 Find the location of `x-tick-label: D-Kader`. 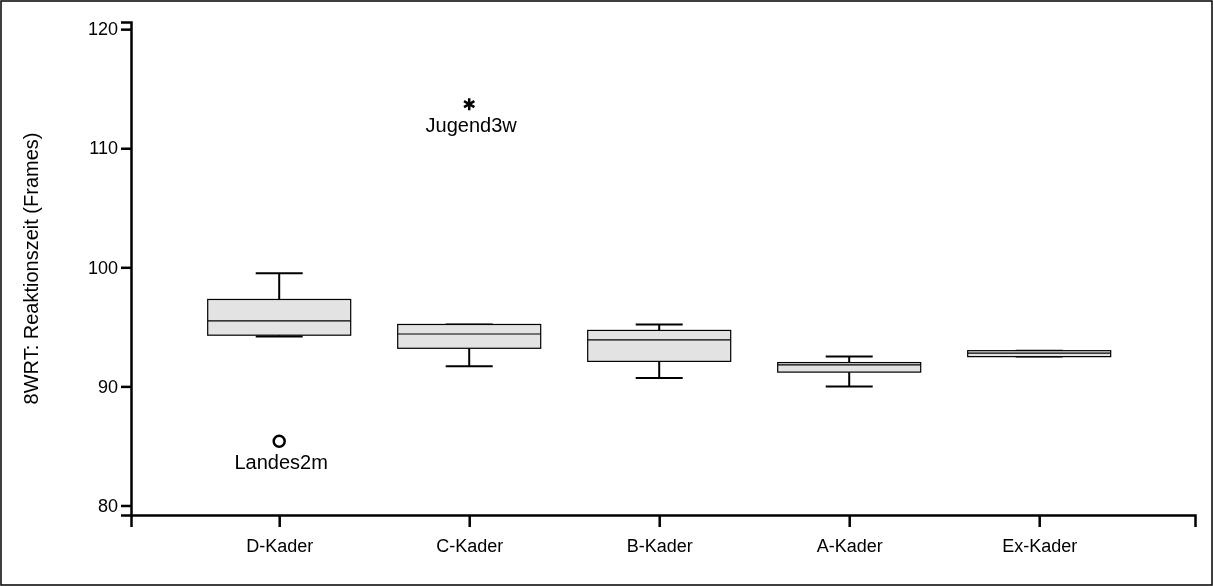

x-tick-label: D-Kader is located at coordinates (280, 545).